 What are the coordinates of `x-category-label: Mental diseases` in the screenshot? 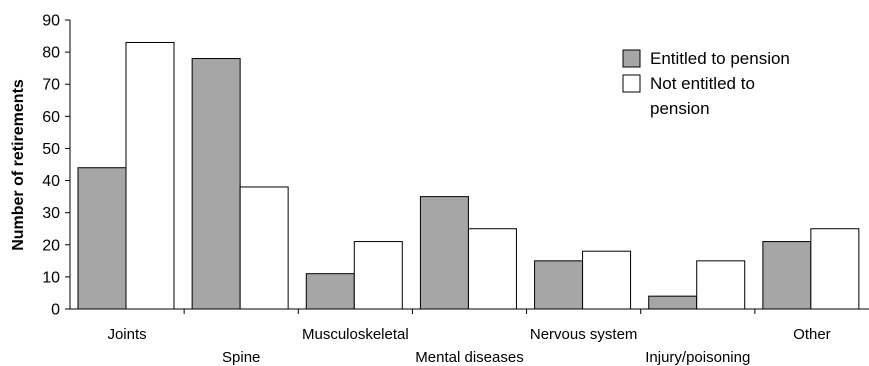 It's located at (469, 357).